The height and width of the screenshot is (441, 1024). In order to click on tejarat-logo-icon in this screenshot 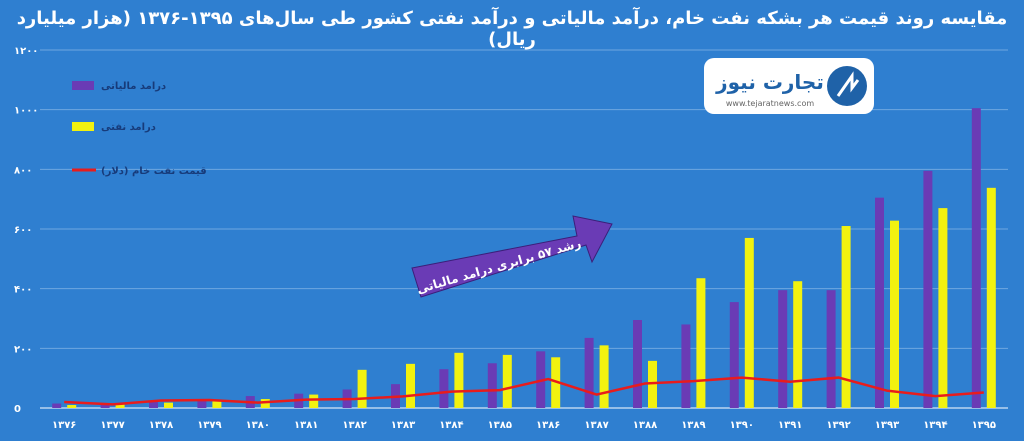, I will do `click(847, 86)`.